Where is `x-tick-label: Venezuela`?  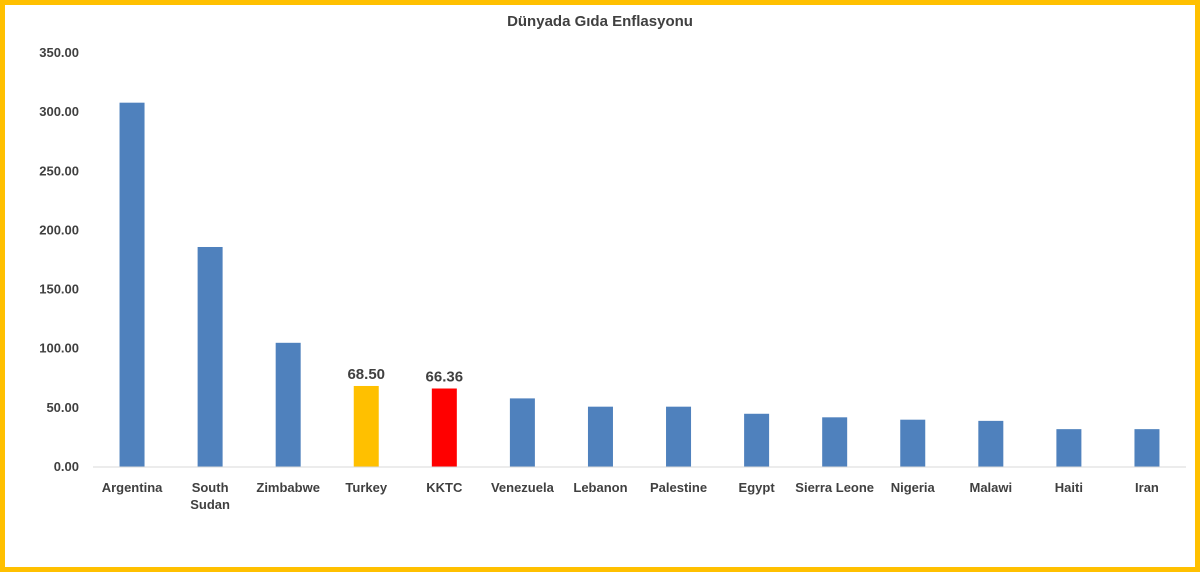 x-tick-label: Venezuela is located at coordinates (523, 487).